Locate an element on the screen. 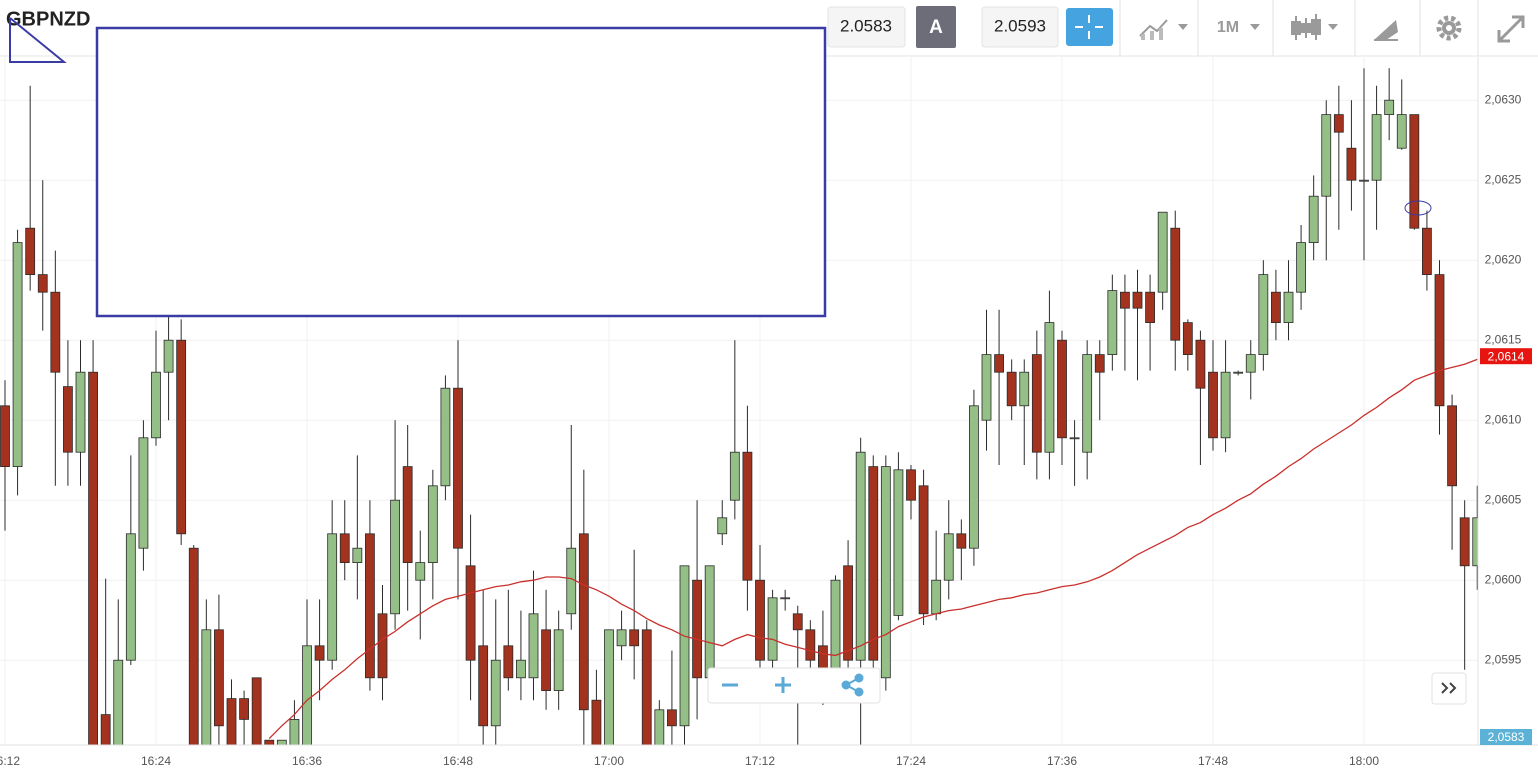 The width and height of the screenshot is (1538, 780). x-tick-label: 16:48 is located at coordinates (458, 761).